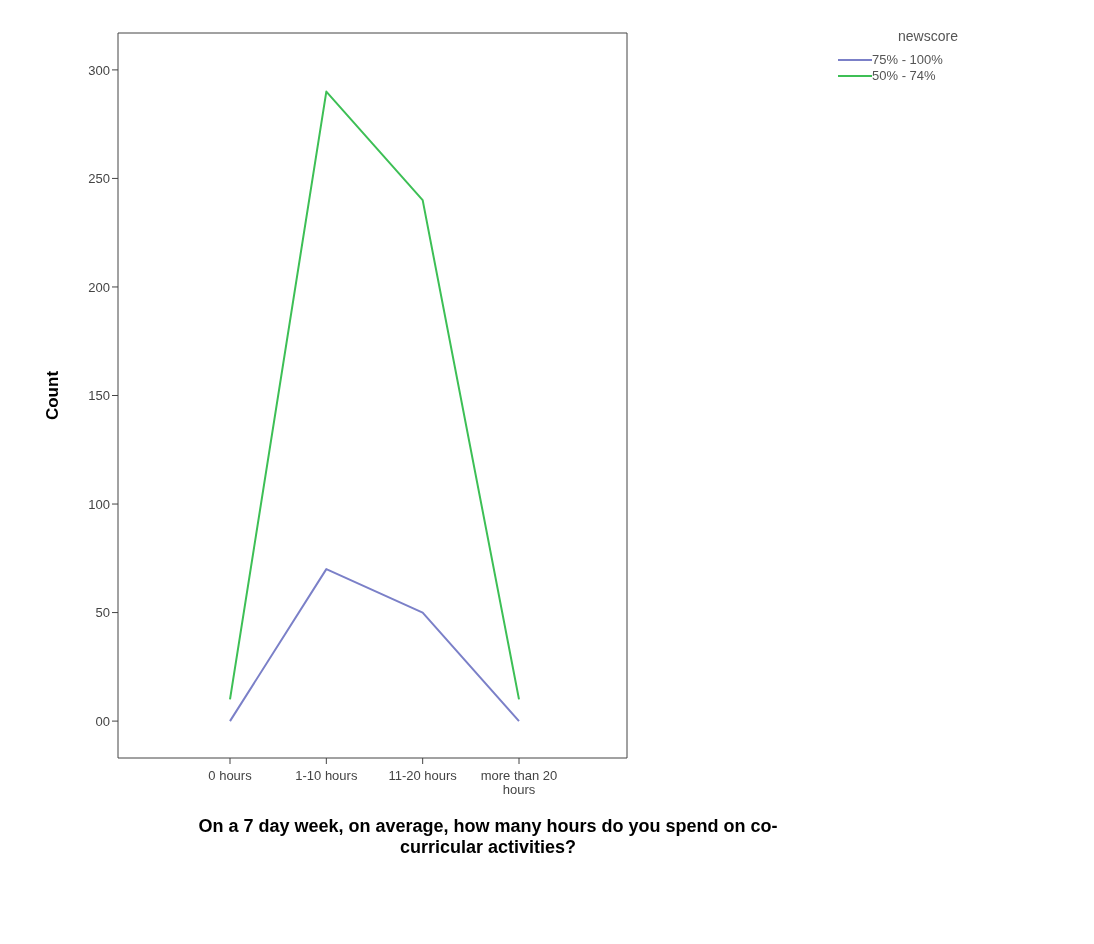 This screenshot has height=944, width=1094. Describe the element at coordinates (326, 775) in the screenshot. I see `x-tick-label: 1-10 hours` at that location.